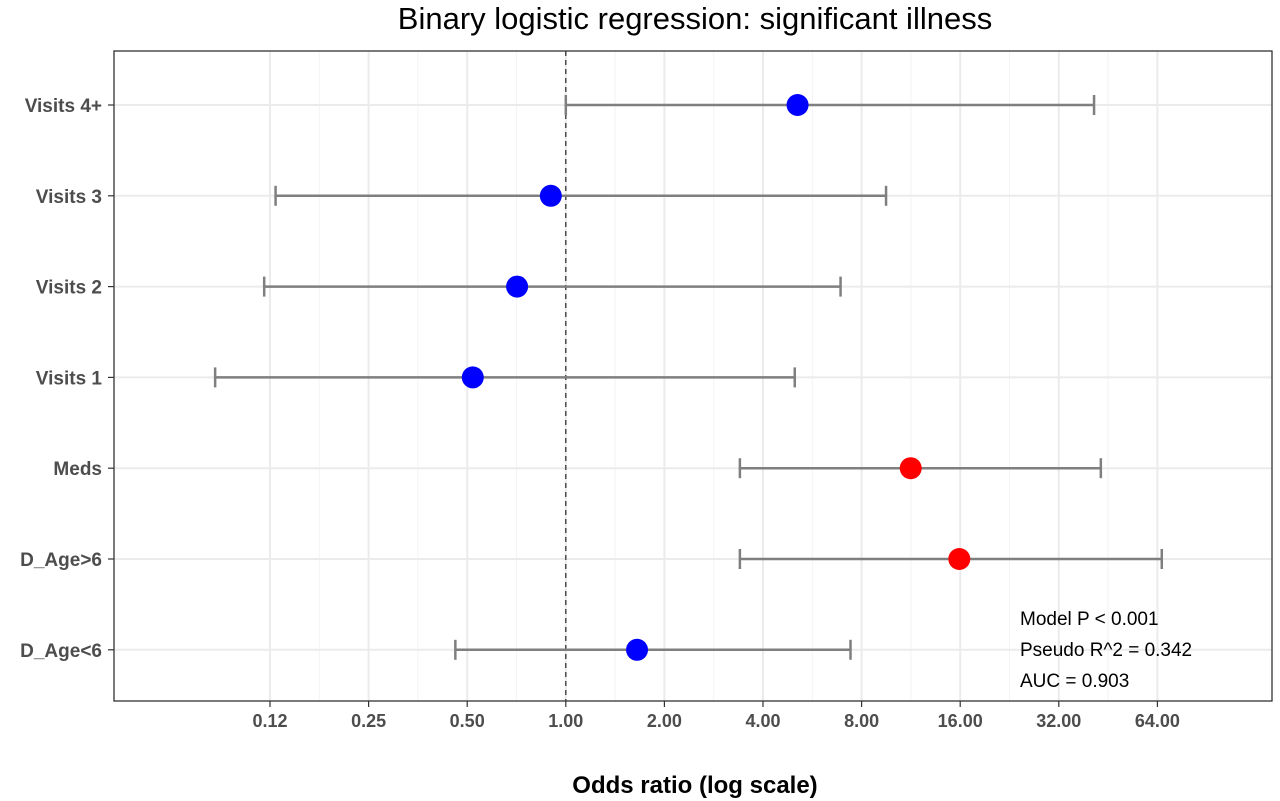  Describe the element at coordinates (69, 197) in the screenshot. I see `y-tick-label: Visits 3` at that location.